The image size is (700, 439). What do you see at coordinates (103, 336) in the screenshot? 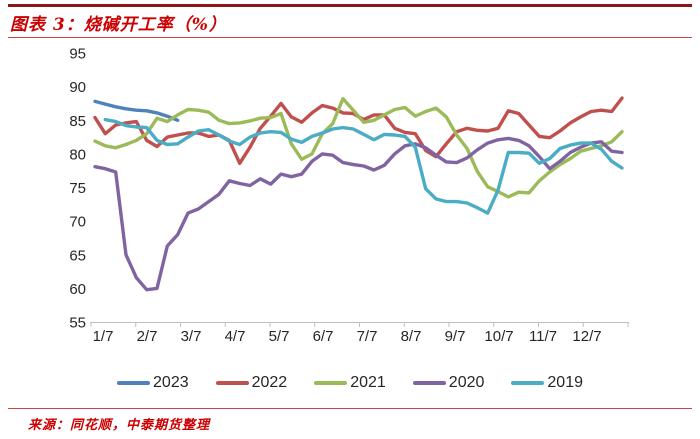
I see `x-axis-tick-label: 1/7` at bounding box center [103, 336].